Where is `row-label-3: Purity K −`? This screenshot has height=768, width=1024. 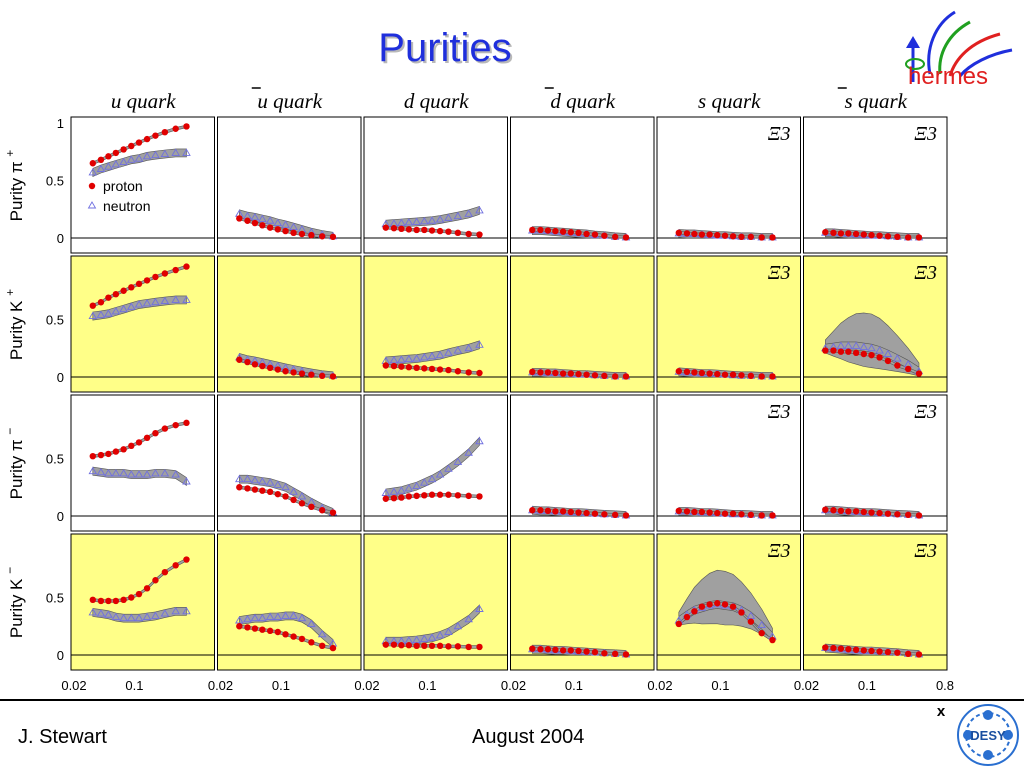
row-label-3: Purity K − is located at coordinates (14, 602).